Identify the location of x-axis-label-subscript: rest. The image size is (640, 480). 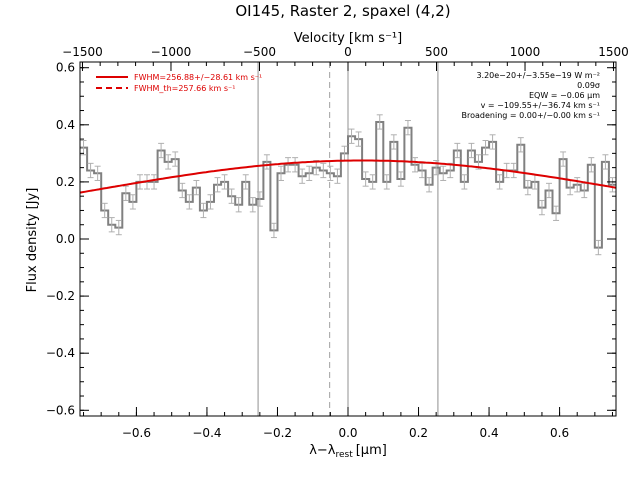
(344, 455).